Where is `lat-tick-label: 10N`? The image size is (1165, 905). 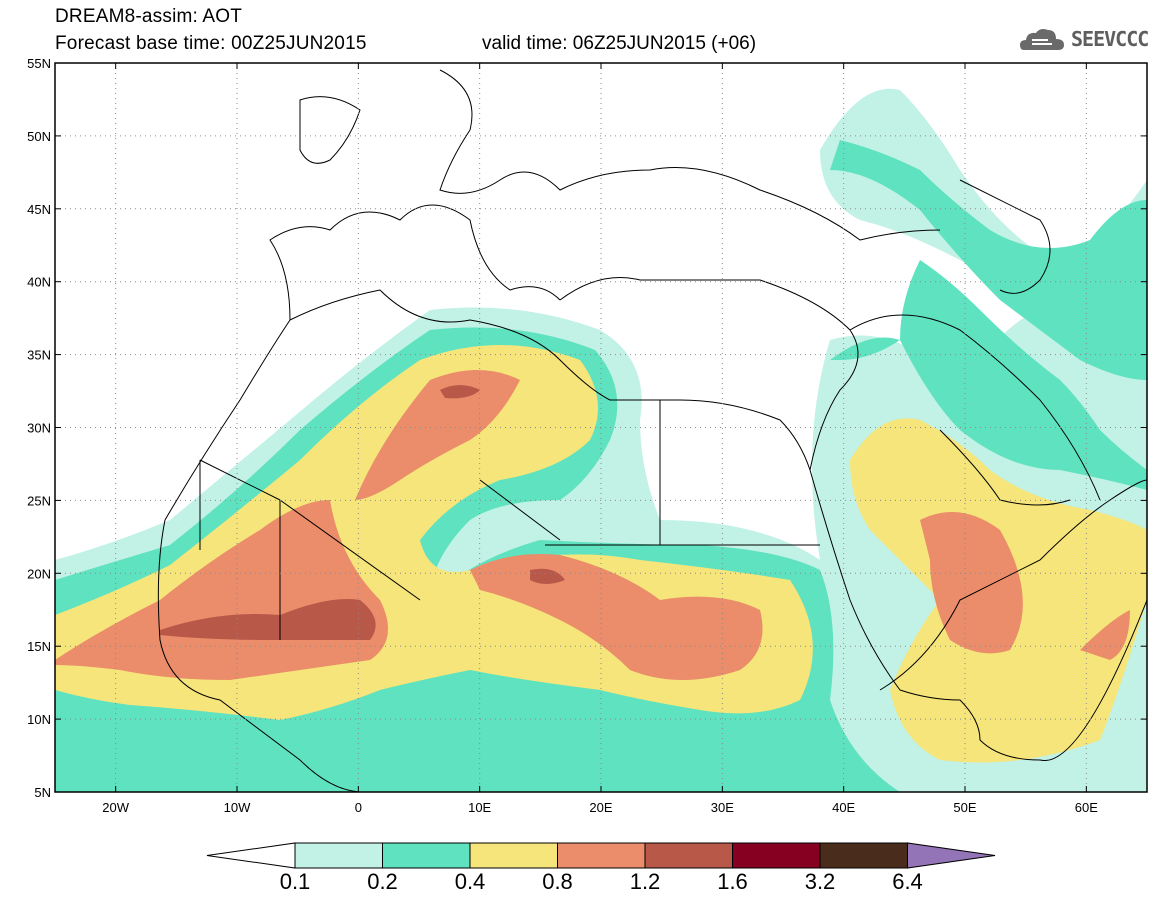 lat-tick-label: 10N is located at coordinates (39, 719).